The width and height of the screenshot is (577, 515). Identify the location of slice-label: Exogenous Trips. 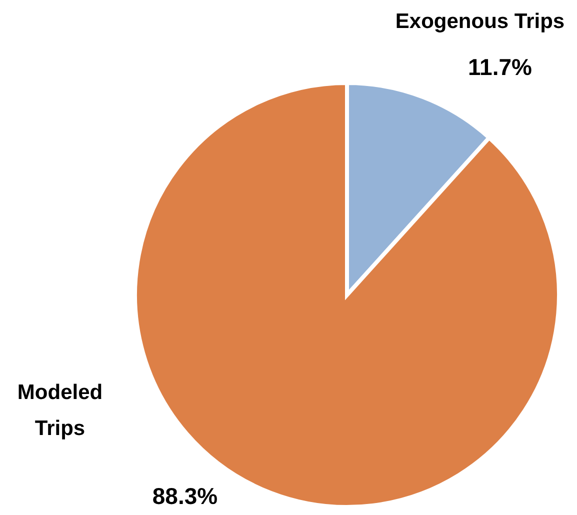
(480, 21).